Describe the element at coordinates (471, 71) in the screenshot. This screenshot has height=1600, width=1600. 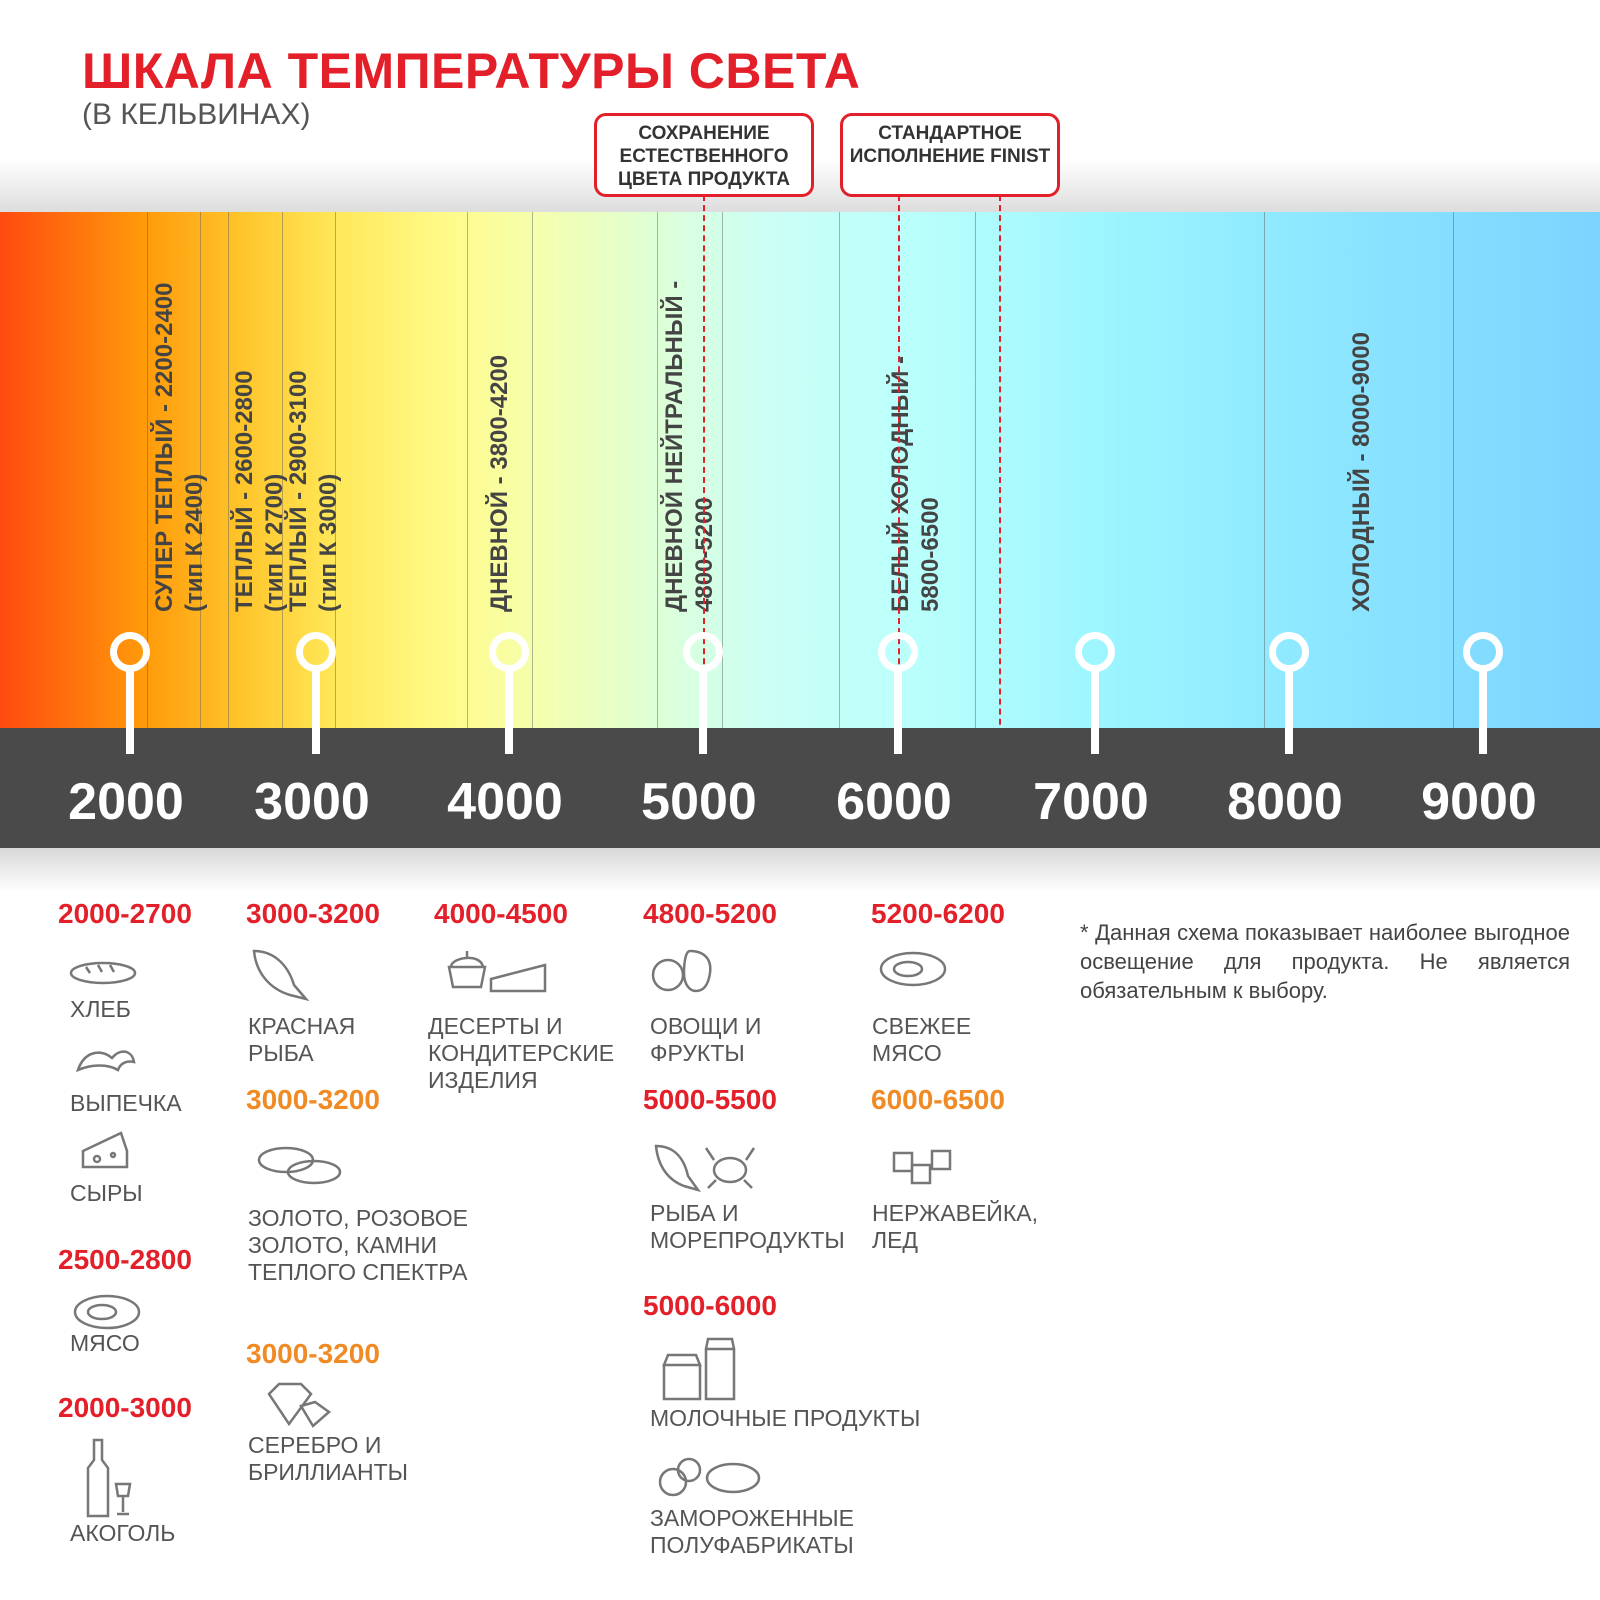
I see `page-title: ШКАЛА ТЕМПЕРАТУРЫ СВЕТА` at that location.